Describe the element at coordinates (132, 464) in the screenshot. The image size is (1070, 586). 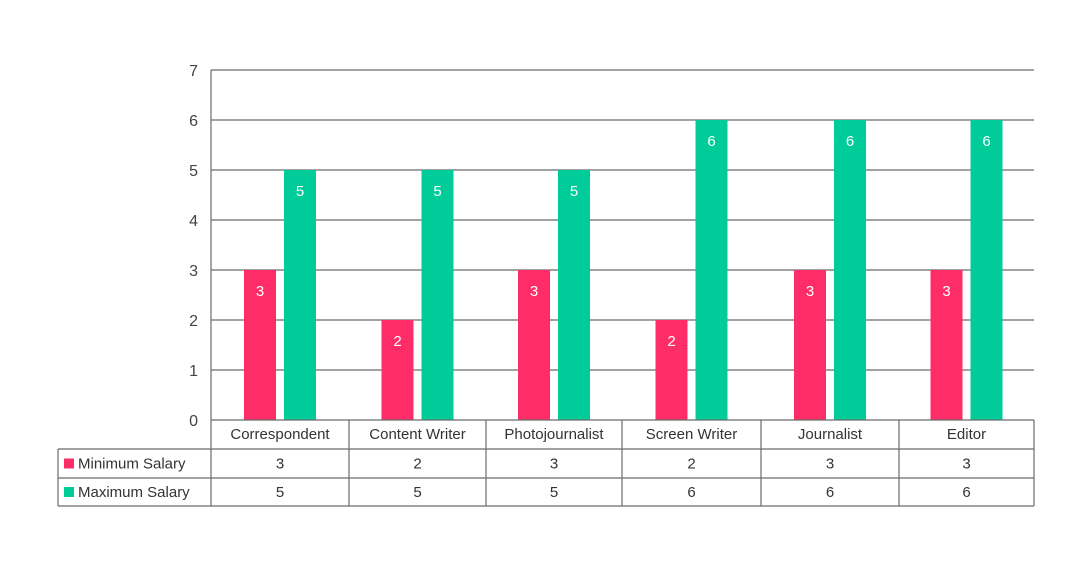
I see `legend-label: Minimum Salary` at that location.